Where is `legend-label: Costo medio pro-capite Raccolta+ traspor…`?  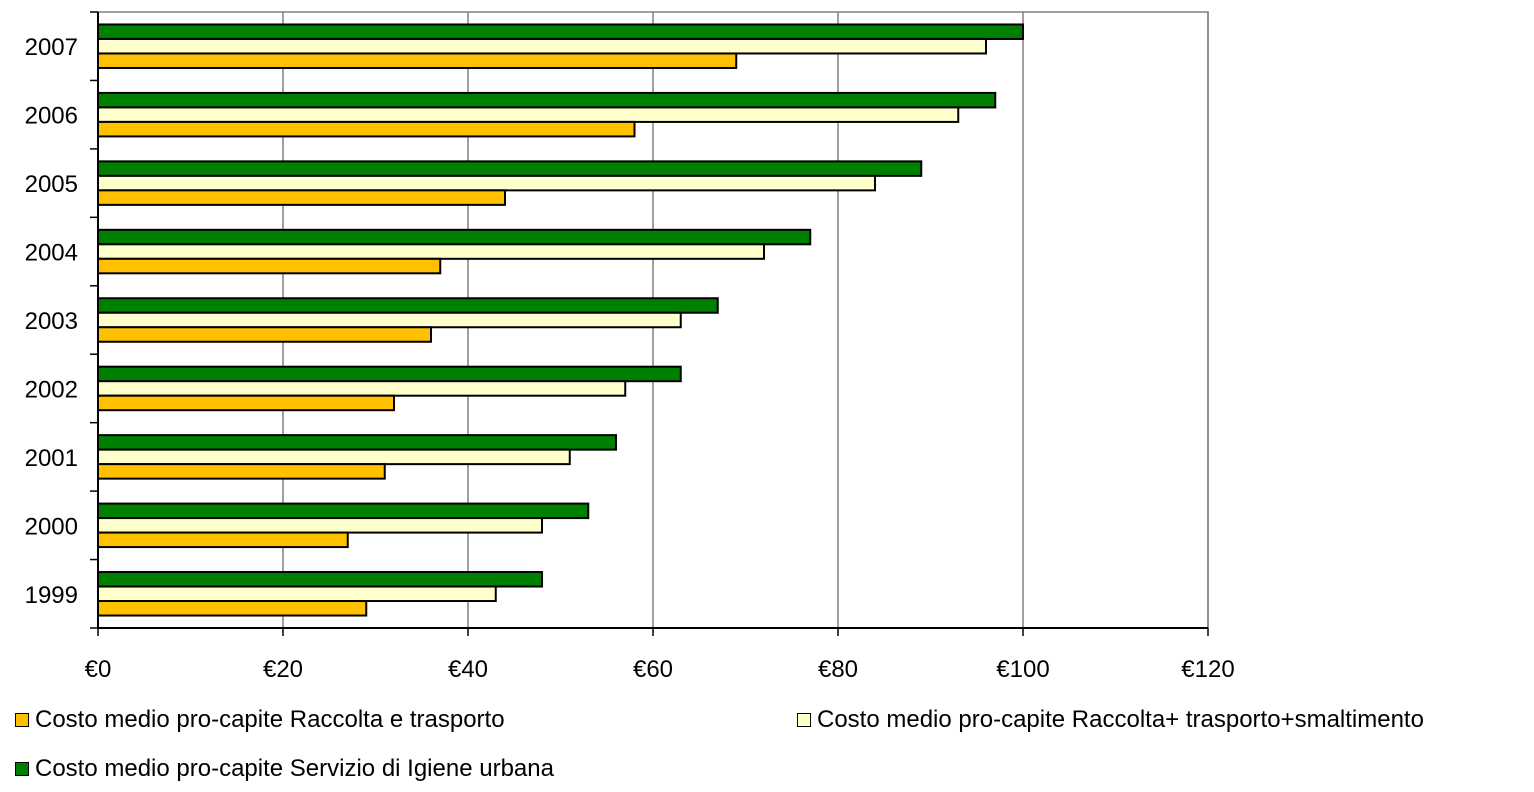 legend-label: Costo medio pro-capite Raccolta+ traspor… is located at coordinates (1120, 719).